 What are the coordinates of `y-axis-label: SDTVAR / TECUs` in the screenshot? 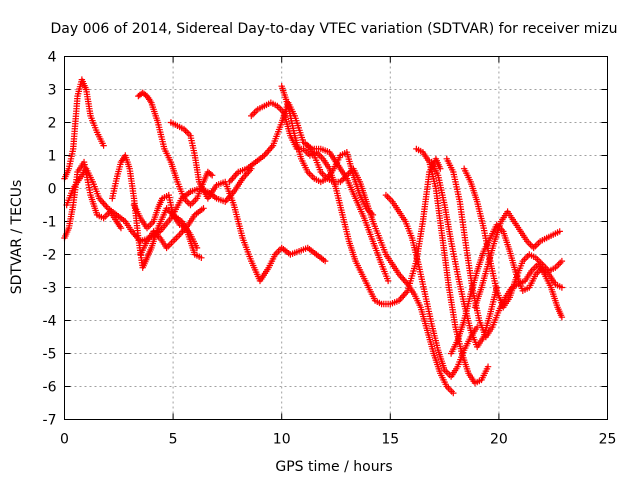 It's located at (17, 237).